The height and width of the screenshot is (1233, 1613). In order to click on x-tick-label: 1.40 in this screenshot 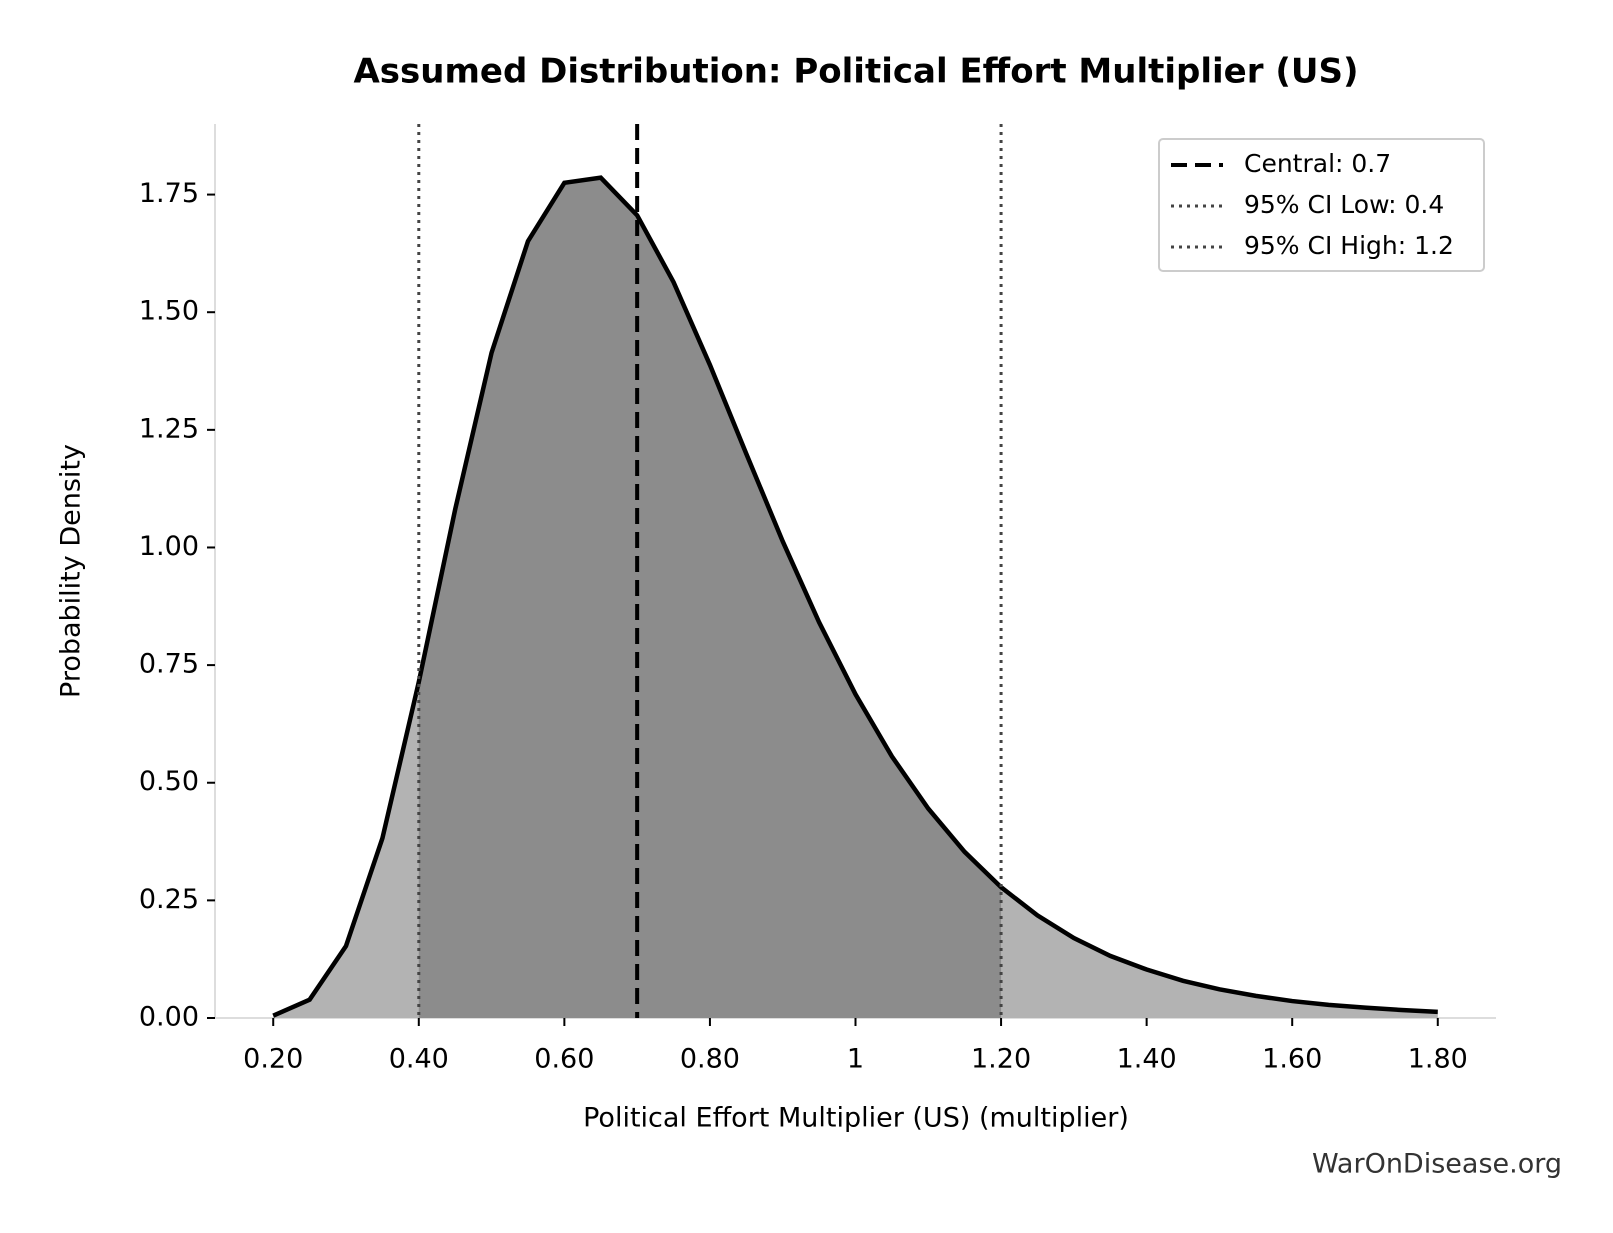, I will do `click(1147, 1059)`.